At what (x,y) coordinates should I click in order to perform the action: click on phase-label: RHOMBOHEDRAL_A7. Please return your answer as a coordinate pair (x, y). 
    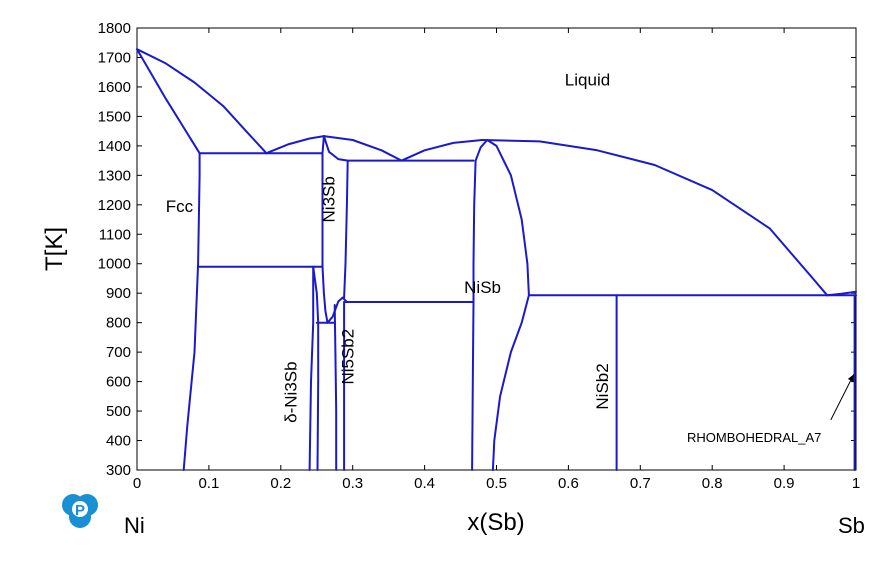
    Looking at the image, I should click on (754, 437).